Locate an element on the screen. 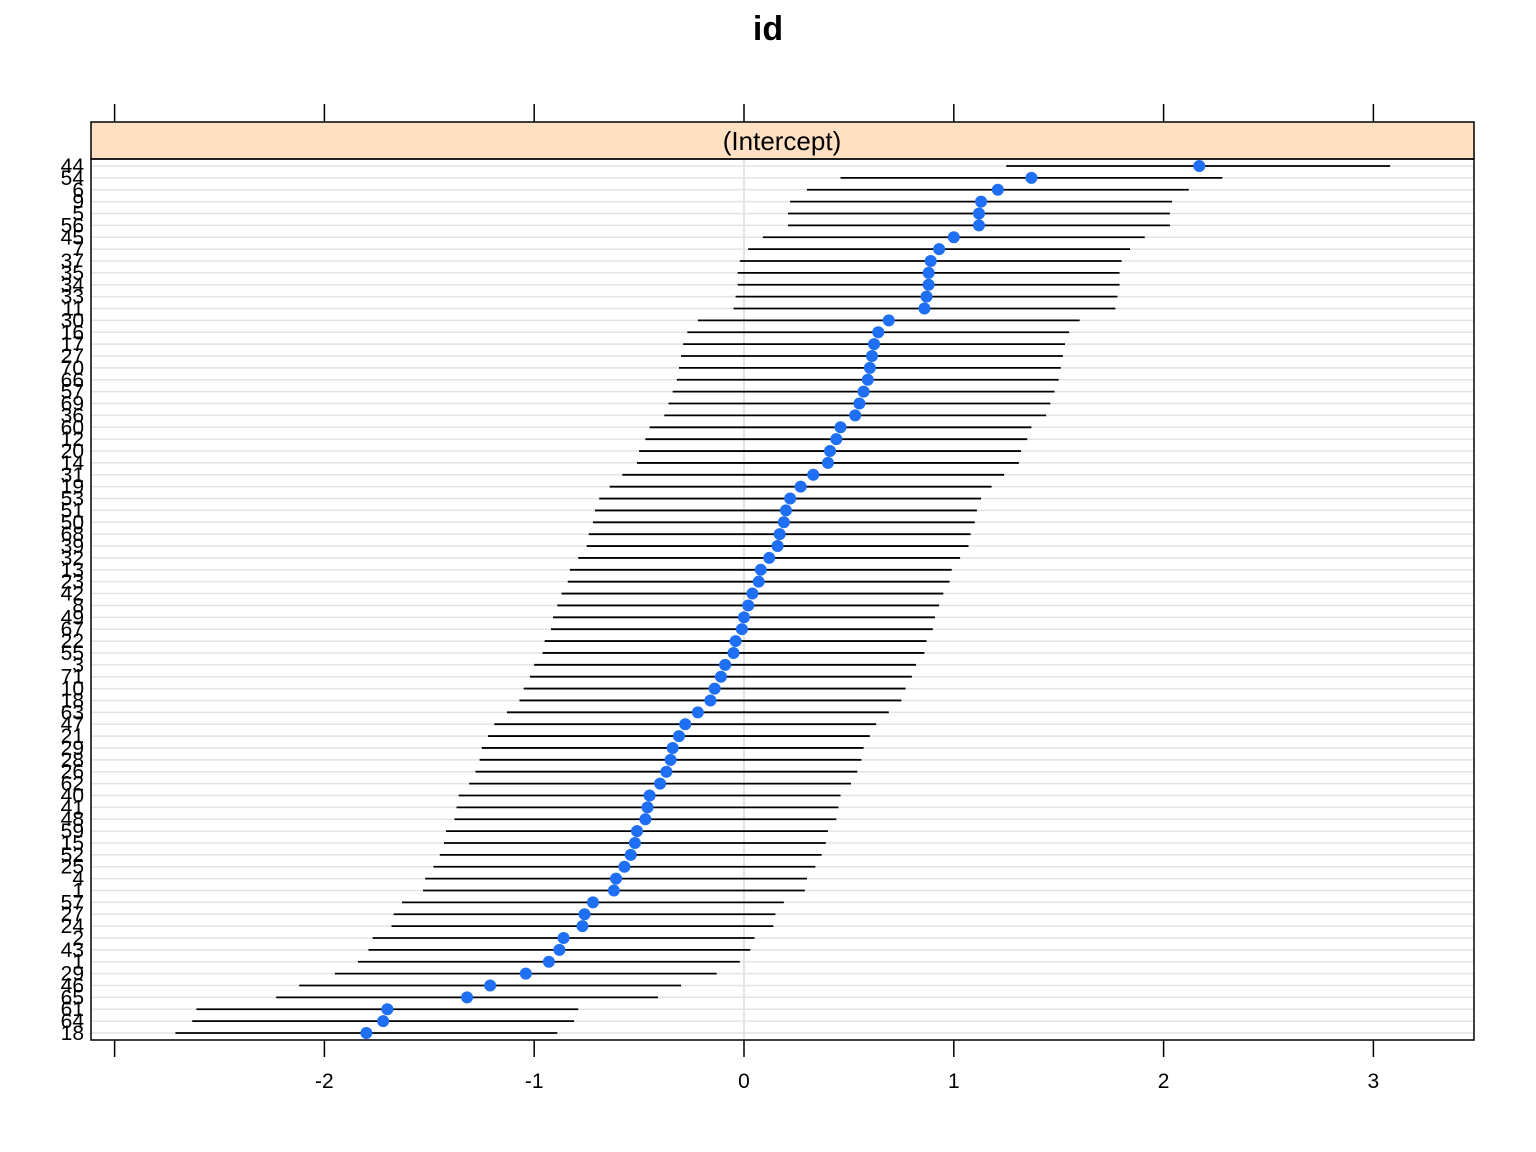  y-tick-label-26: 26 is located at coordinates (72, 772).